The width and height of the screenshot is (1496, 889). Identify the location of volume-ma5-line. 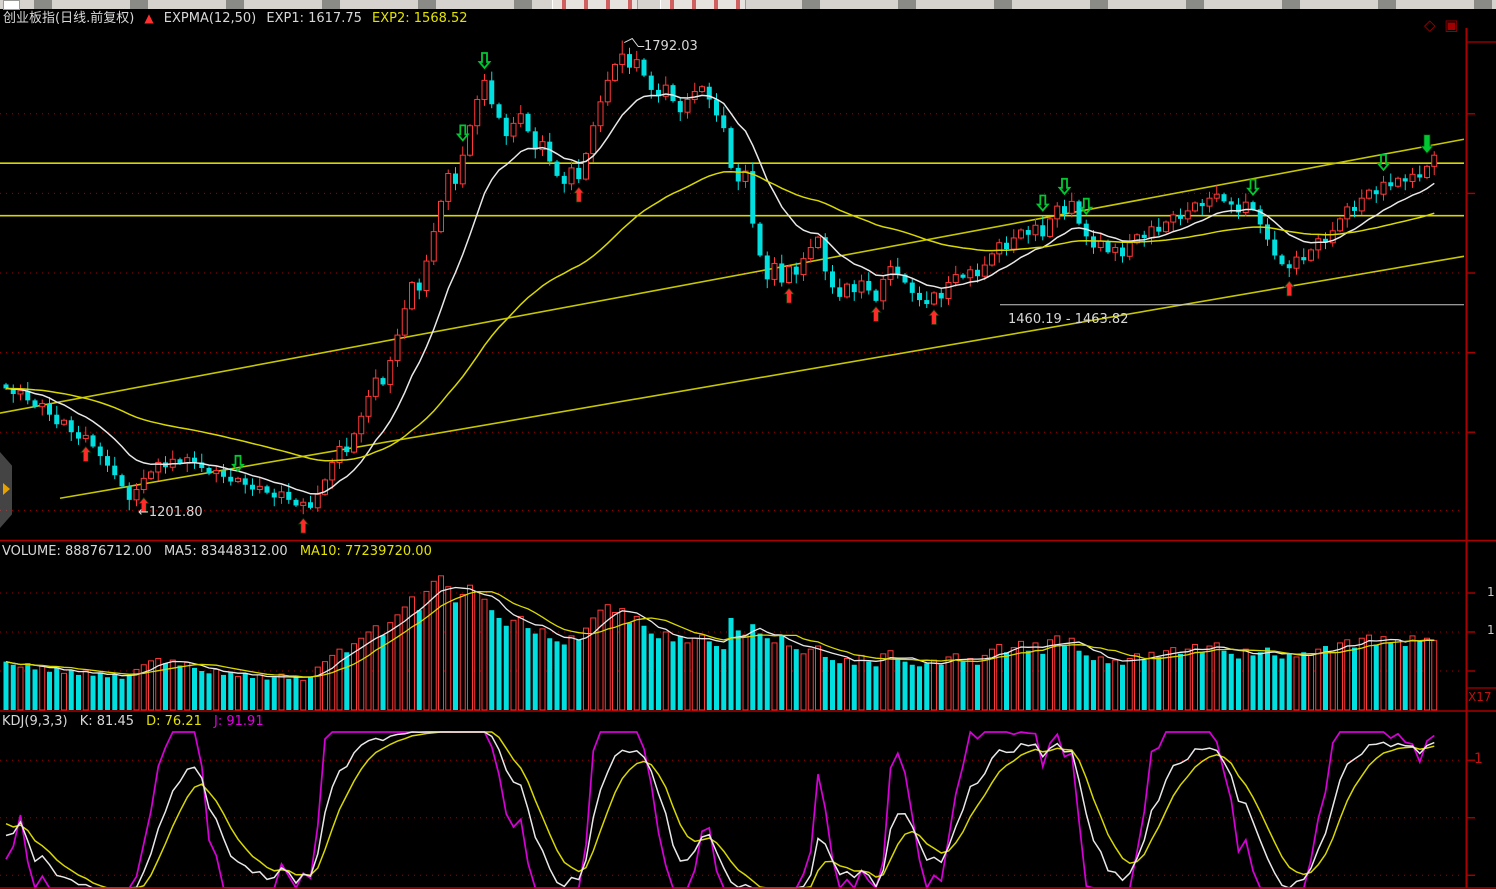
(720, 632).